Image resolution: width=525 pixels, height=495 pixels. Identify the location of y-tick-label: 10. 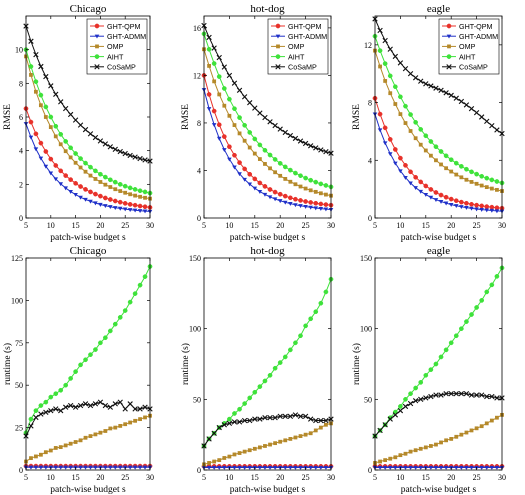
(19, 50).